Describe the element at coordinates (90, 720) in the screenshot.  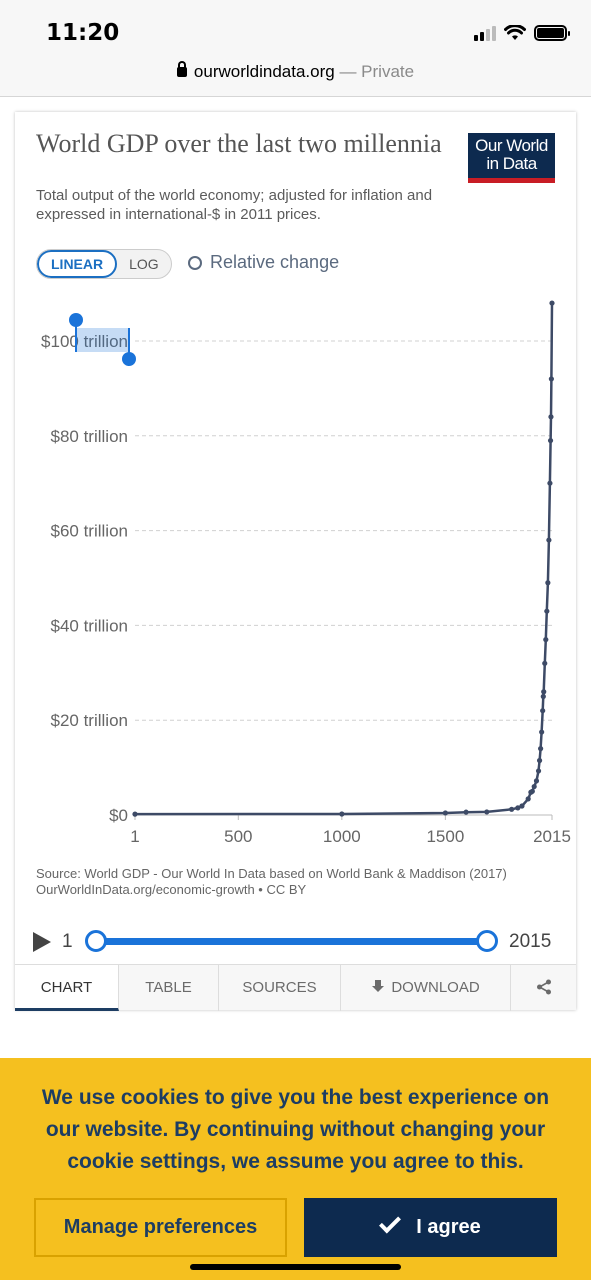
I see `y-tick-label: $20 trillion` at that location.